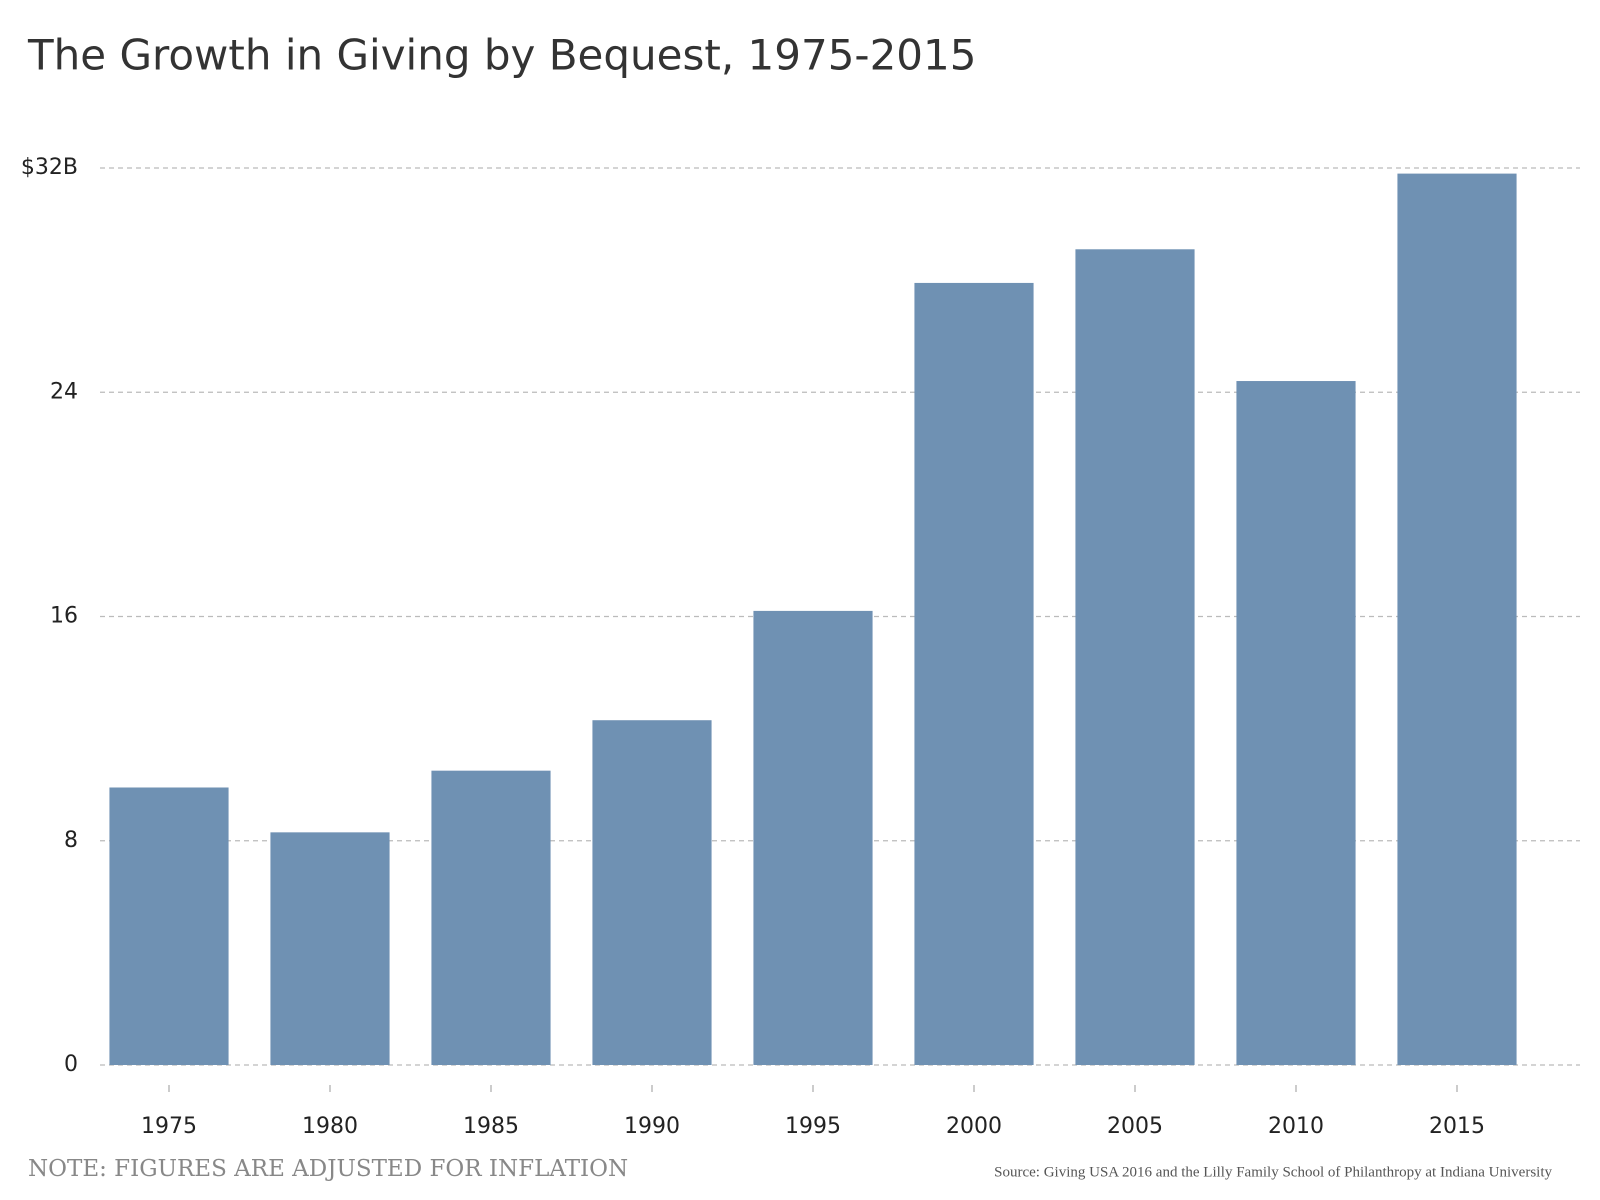  What do you see at coordinates (71, 1064) in the screenshot?
I see `y-tick-label: 0` at bounding box center [71, 1064].